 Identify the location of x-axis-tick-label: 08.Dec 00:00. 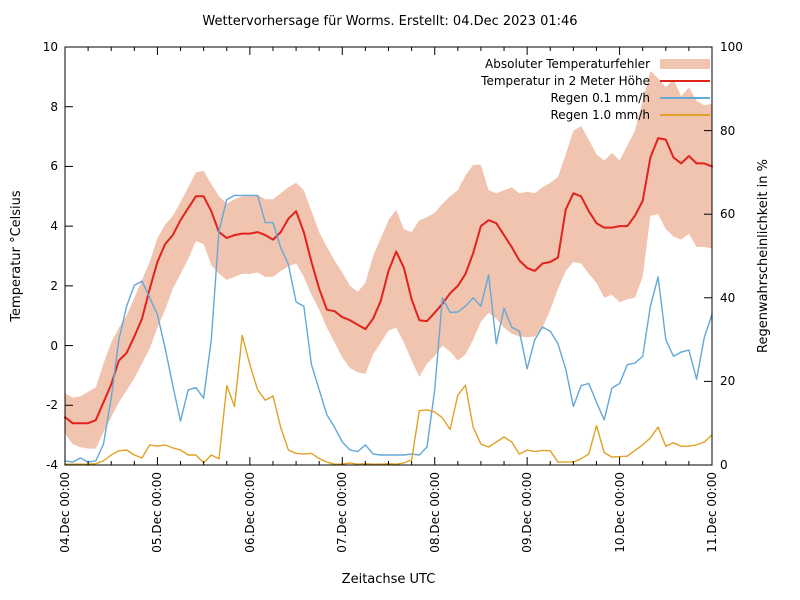
(434, 512).